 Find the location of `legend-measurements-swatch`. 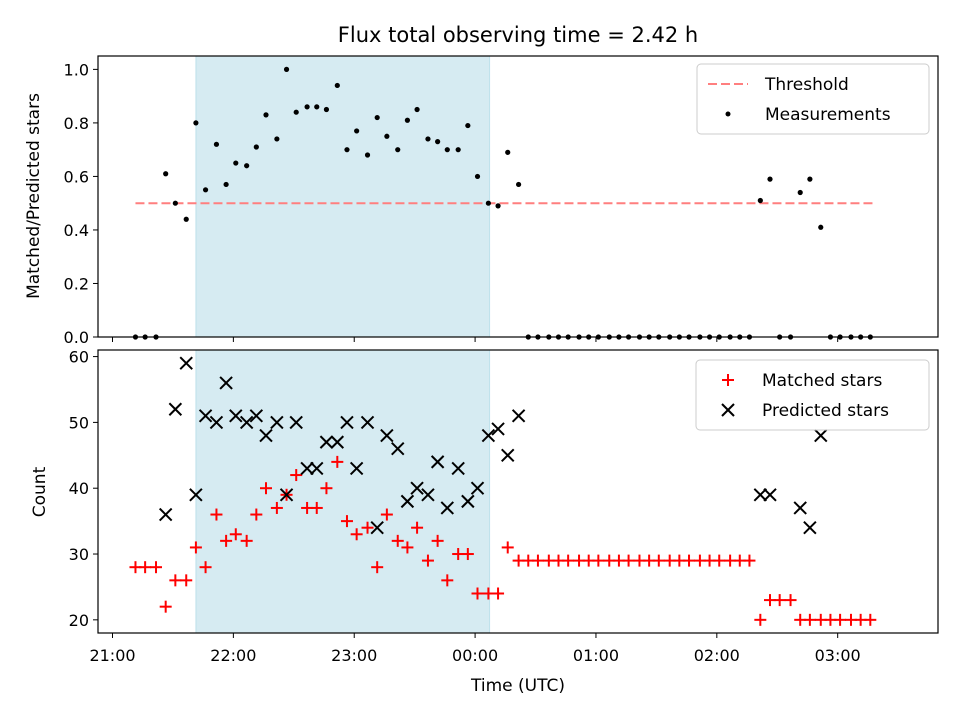

legend-measurements-swatch is located at coordinates (728, 114).